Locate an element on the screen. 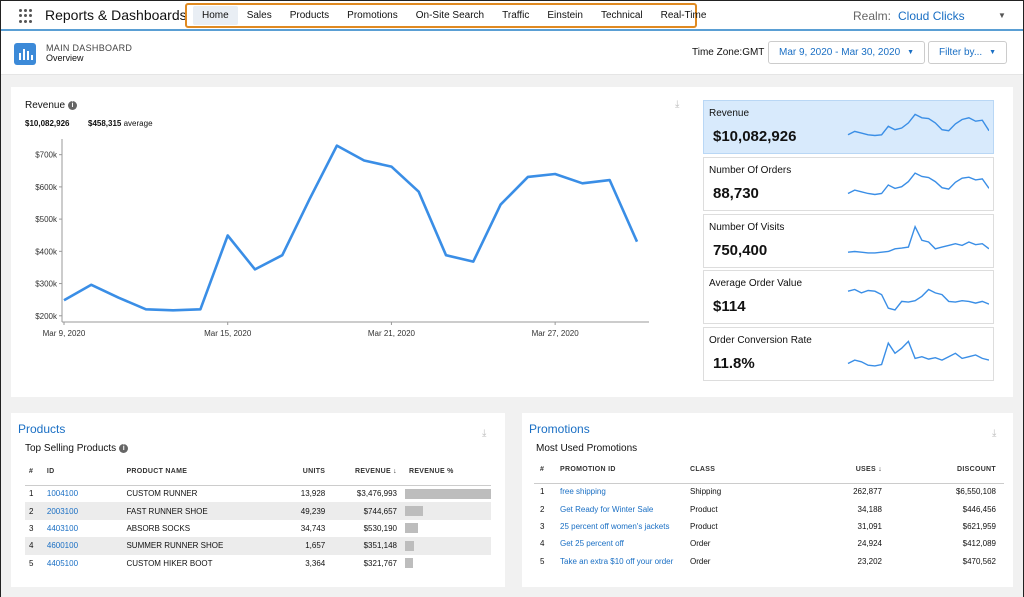 The image size is (1024, 597). cell-units: 1,657 is located at coordinates (290, 546).